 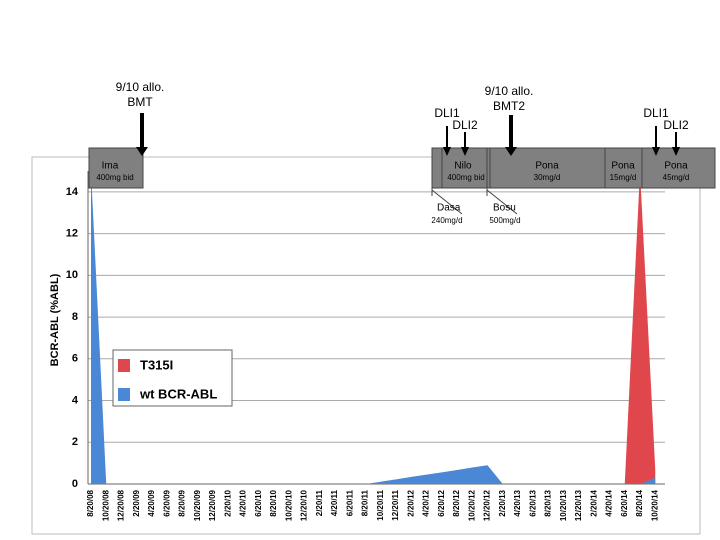 What do you see at coordinates (349, 502) in the screenshot?
I see `x-tick-label: 6/20/11` at bounding box center [349, 502].